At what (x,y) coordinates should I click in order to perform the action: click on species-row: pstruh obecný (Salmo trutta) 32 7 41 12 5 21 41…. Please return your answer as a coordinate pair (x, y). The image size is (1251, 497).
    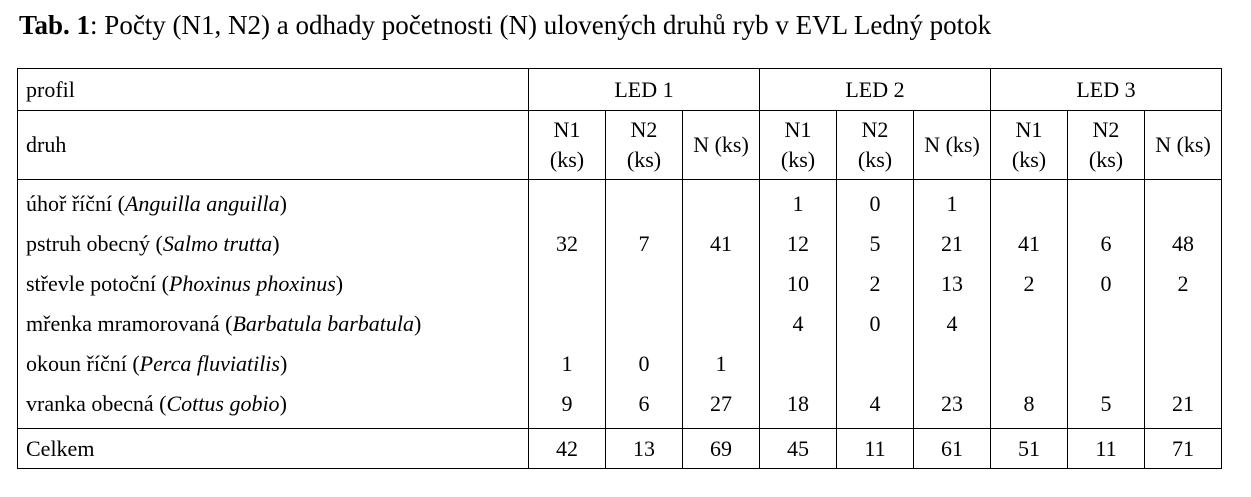
    Looking at the image, I should click on (619, 244).